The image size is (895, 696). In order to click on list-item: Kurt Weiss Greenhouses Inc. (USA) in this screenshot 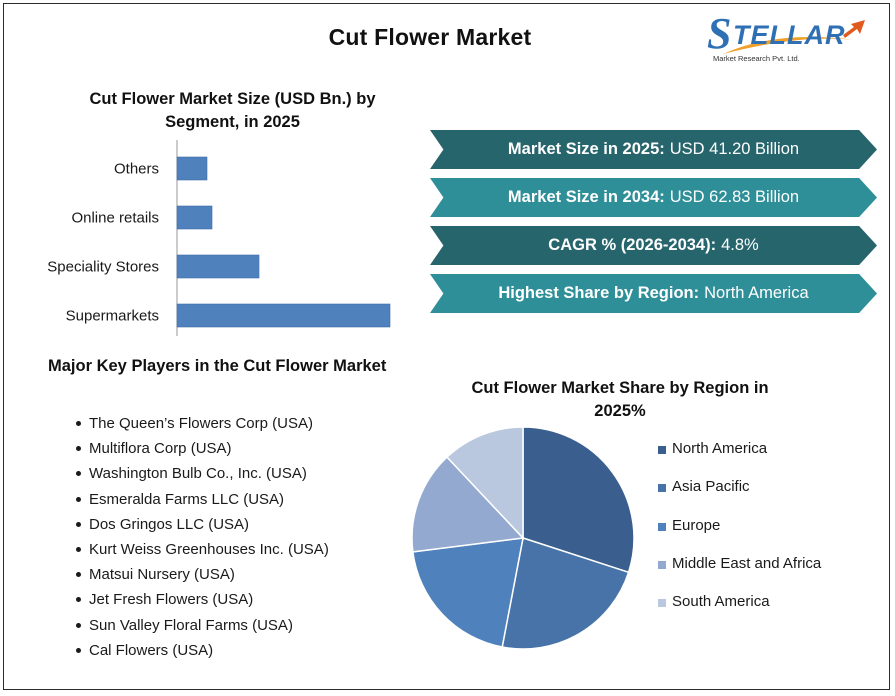, I will do `click(202, 549)`.